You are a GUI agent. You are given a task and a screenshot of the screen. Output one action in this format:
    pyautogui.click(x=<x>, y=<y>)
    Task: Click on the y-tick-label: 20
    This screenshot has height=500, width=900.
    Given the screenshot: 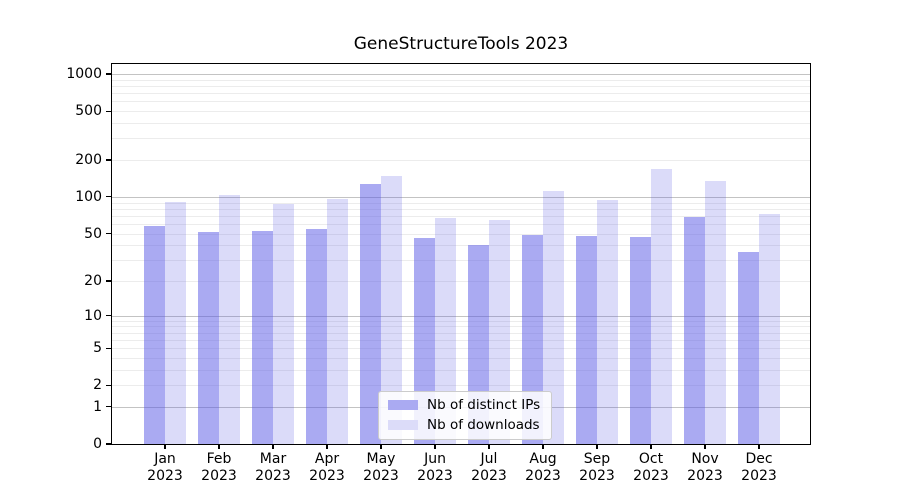 What is the action you would take?
    pyautogui.click(x=93, y=281)
    